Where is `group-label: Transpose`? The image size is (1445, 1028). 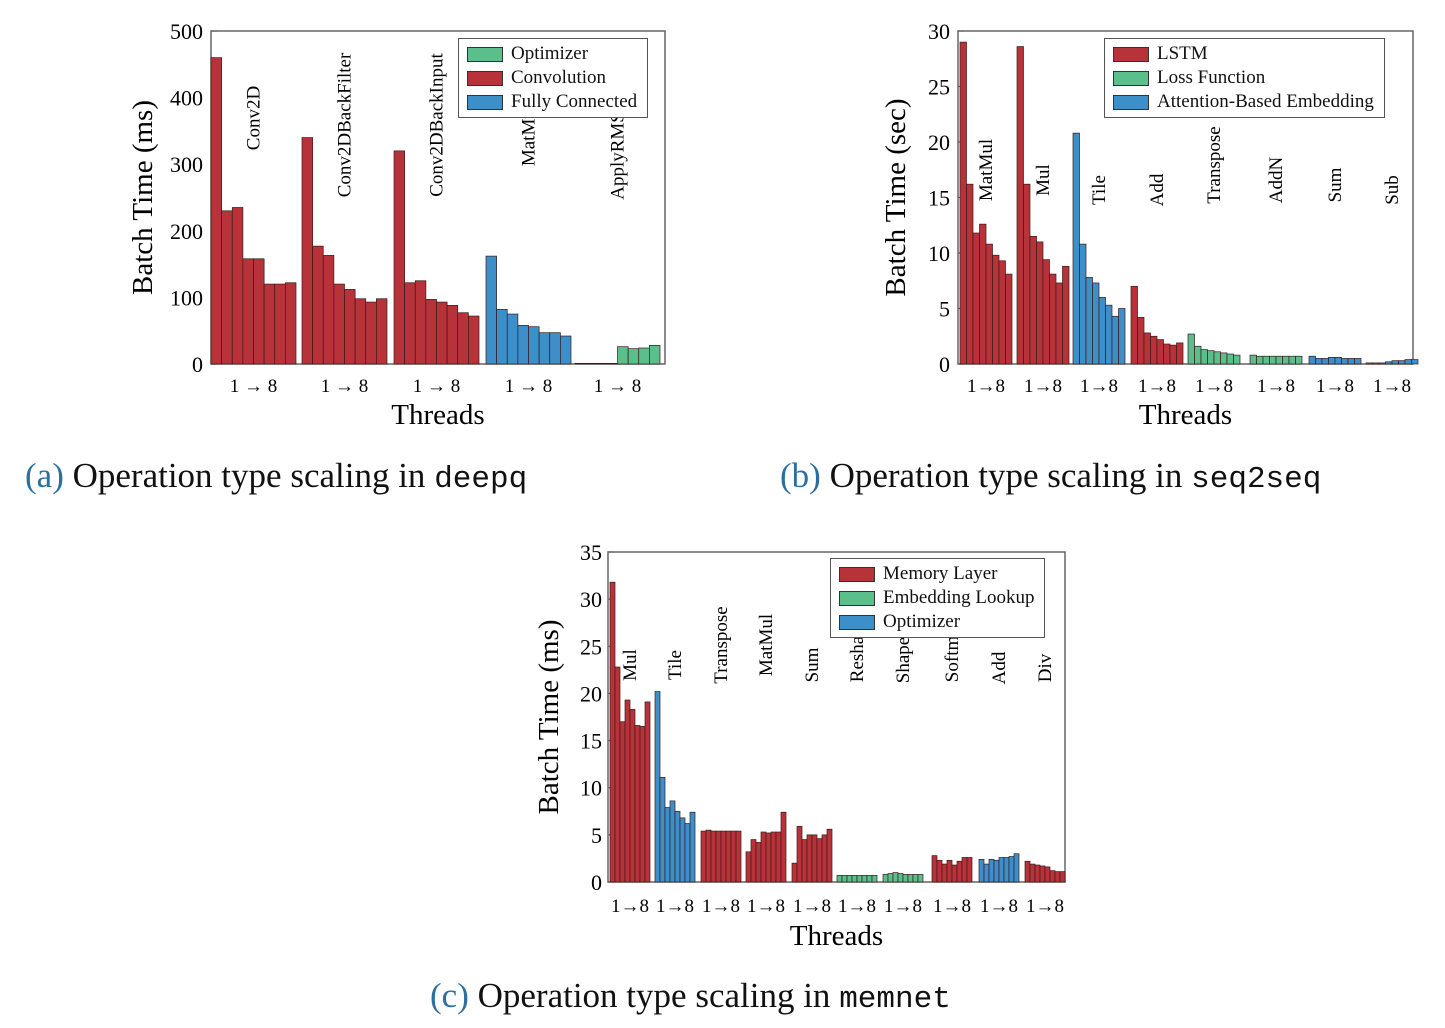
group-label: Transpose is located at coordinates (1214, 164).